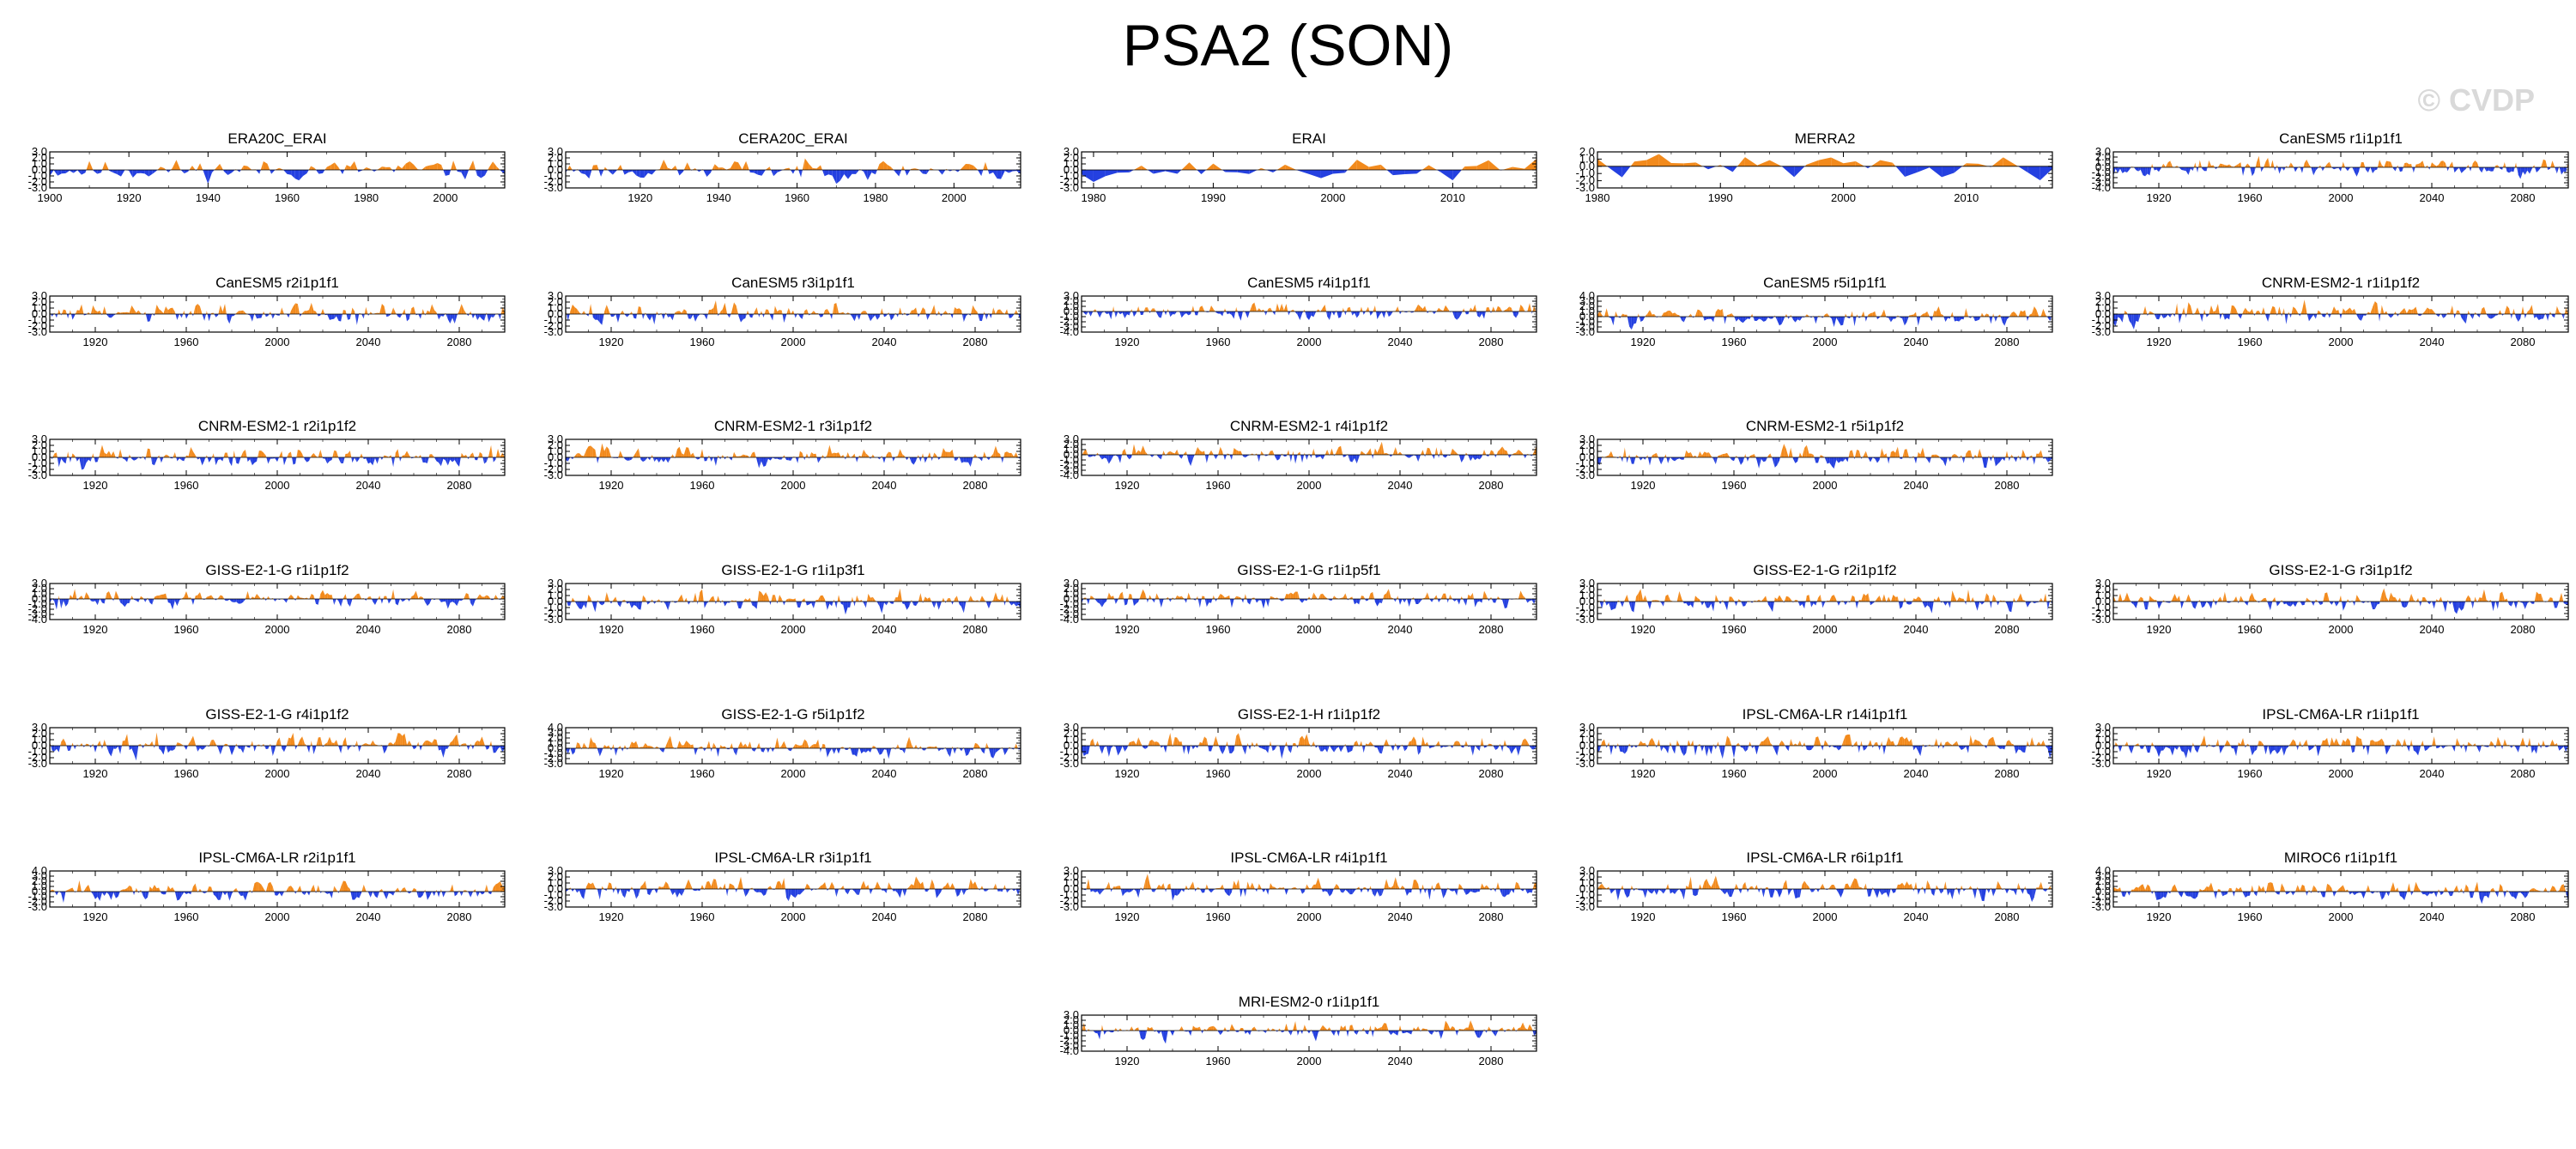 The image size is (2576, 1149). Describe the element at coordinates (793, 138) in the screenshot. I see `panel-title: CERA20C_ERAI` at that location.